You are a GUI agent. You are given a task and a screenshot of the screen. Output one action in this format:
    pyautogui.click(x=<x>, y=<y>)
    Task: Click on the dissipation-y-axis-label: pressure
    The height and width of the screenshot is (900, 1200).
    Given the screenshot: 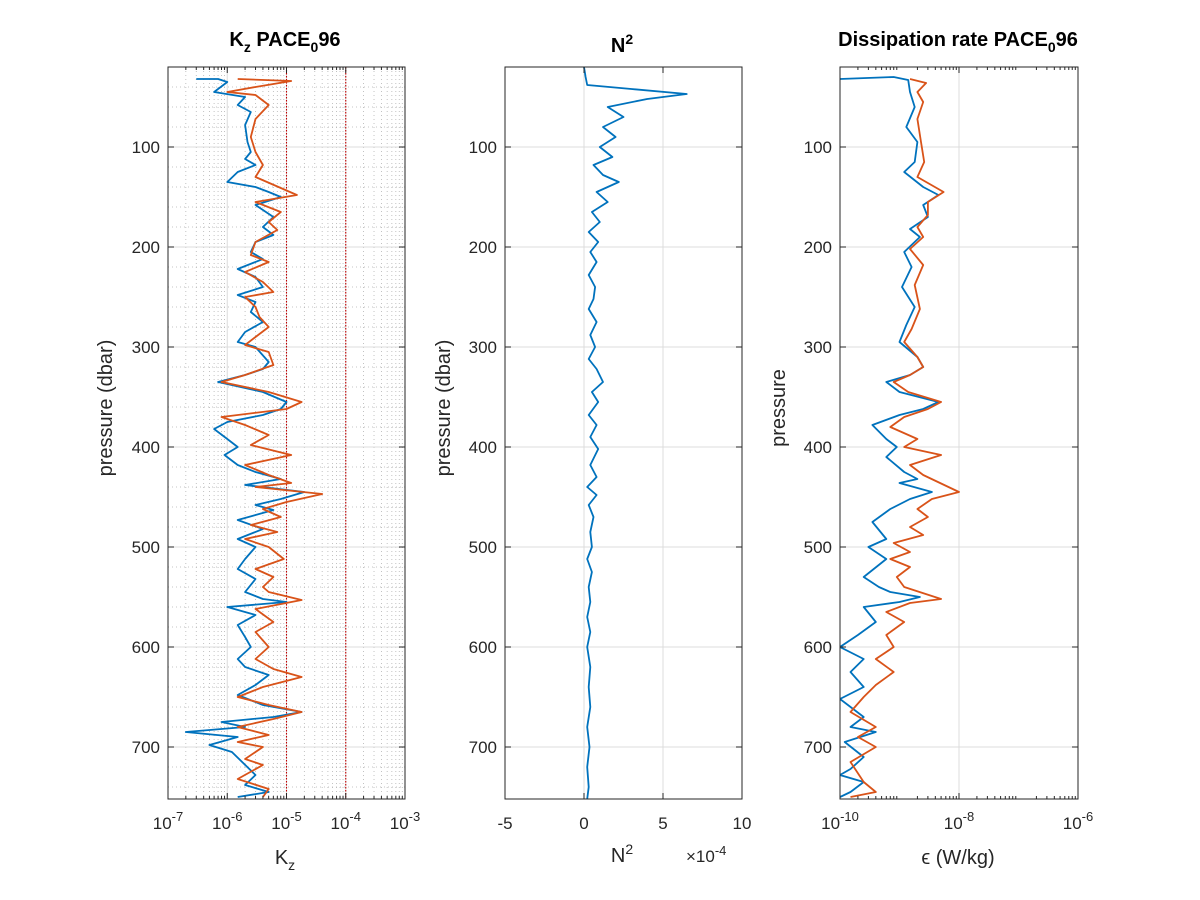 What is the action you would take?
    pyautogui.click(x=779, y=408)
    